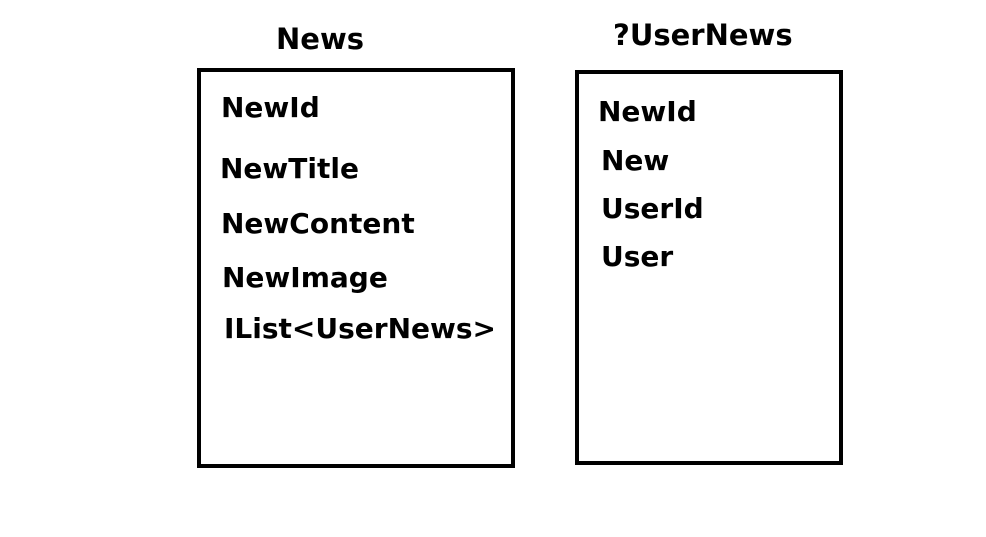 This screenshot has height=537, width=986. What do you see at coordinates (652, 208) in the screenshot?
I see `usernews-field-userid: UserId` at bounding box center [652, 208].